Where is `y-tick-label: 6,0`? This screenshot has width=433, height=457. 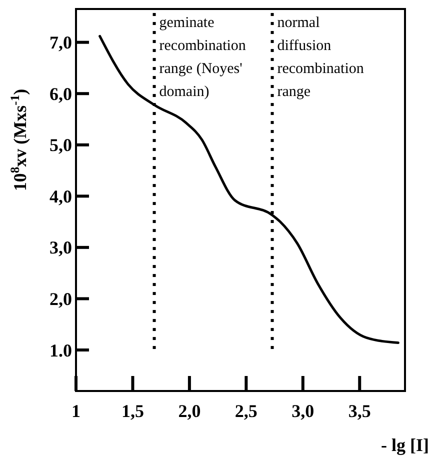 y-tick-label: 6,0 is located at coordinates (61, 94).